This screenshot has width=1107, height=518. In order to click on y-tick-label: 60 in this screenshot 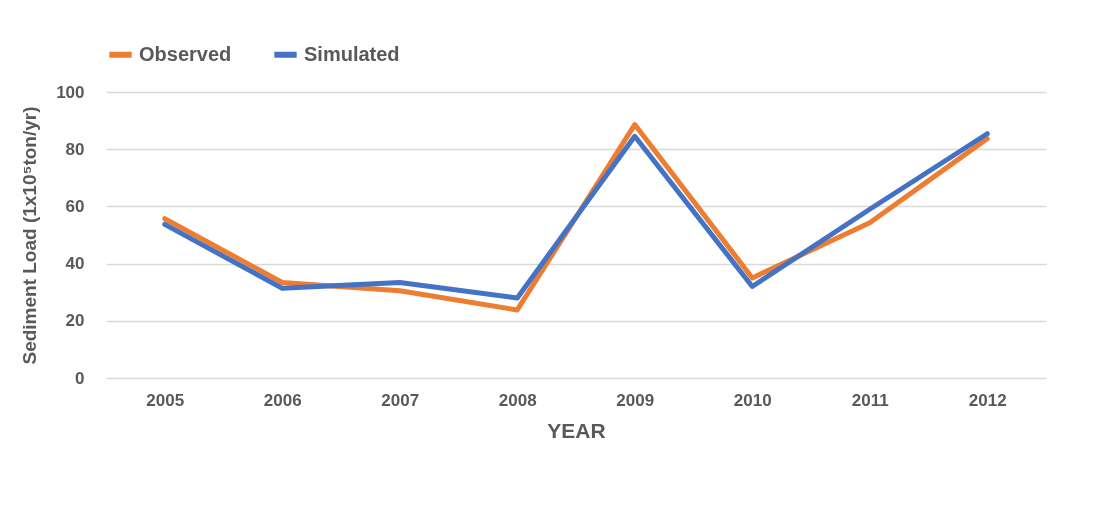, I will do `click(75, 206)`.